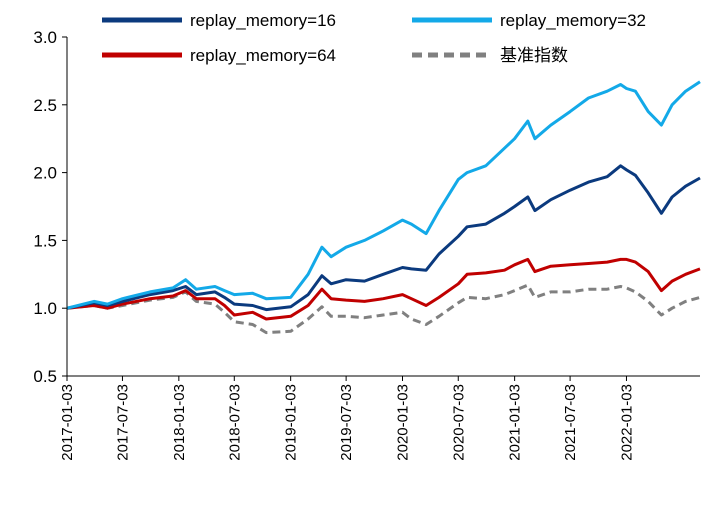 Image resolution: width=711 pixels, height=507 pixels. What do you see at coordinates (45, 105) in the screenshot?
I see `y-tick-label: 2.5` at bounding box center [45, 105].